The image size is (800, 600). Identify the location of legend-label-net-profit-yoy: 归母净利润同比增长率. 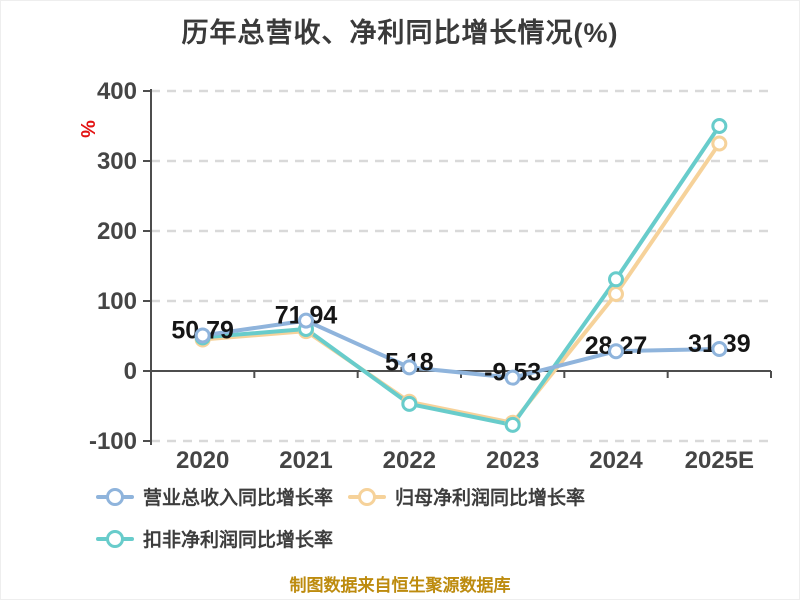
(490, 498).